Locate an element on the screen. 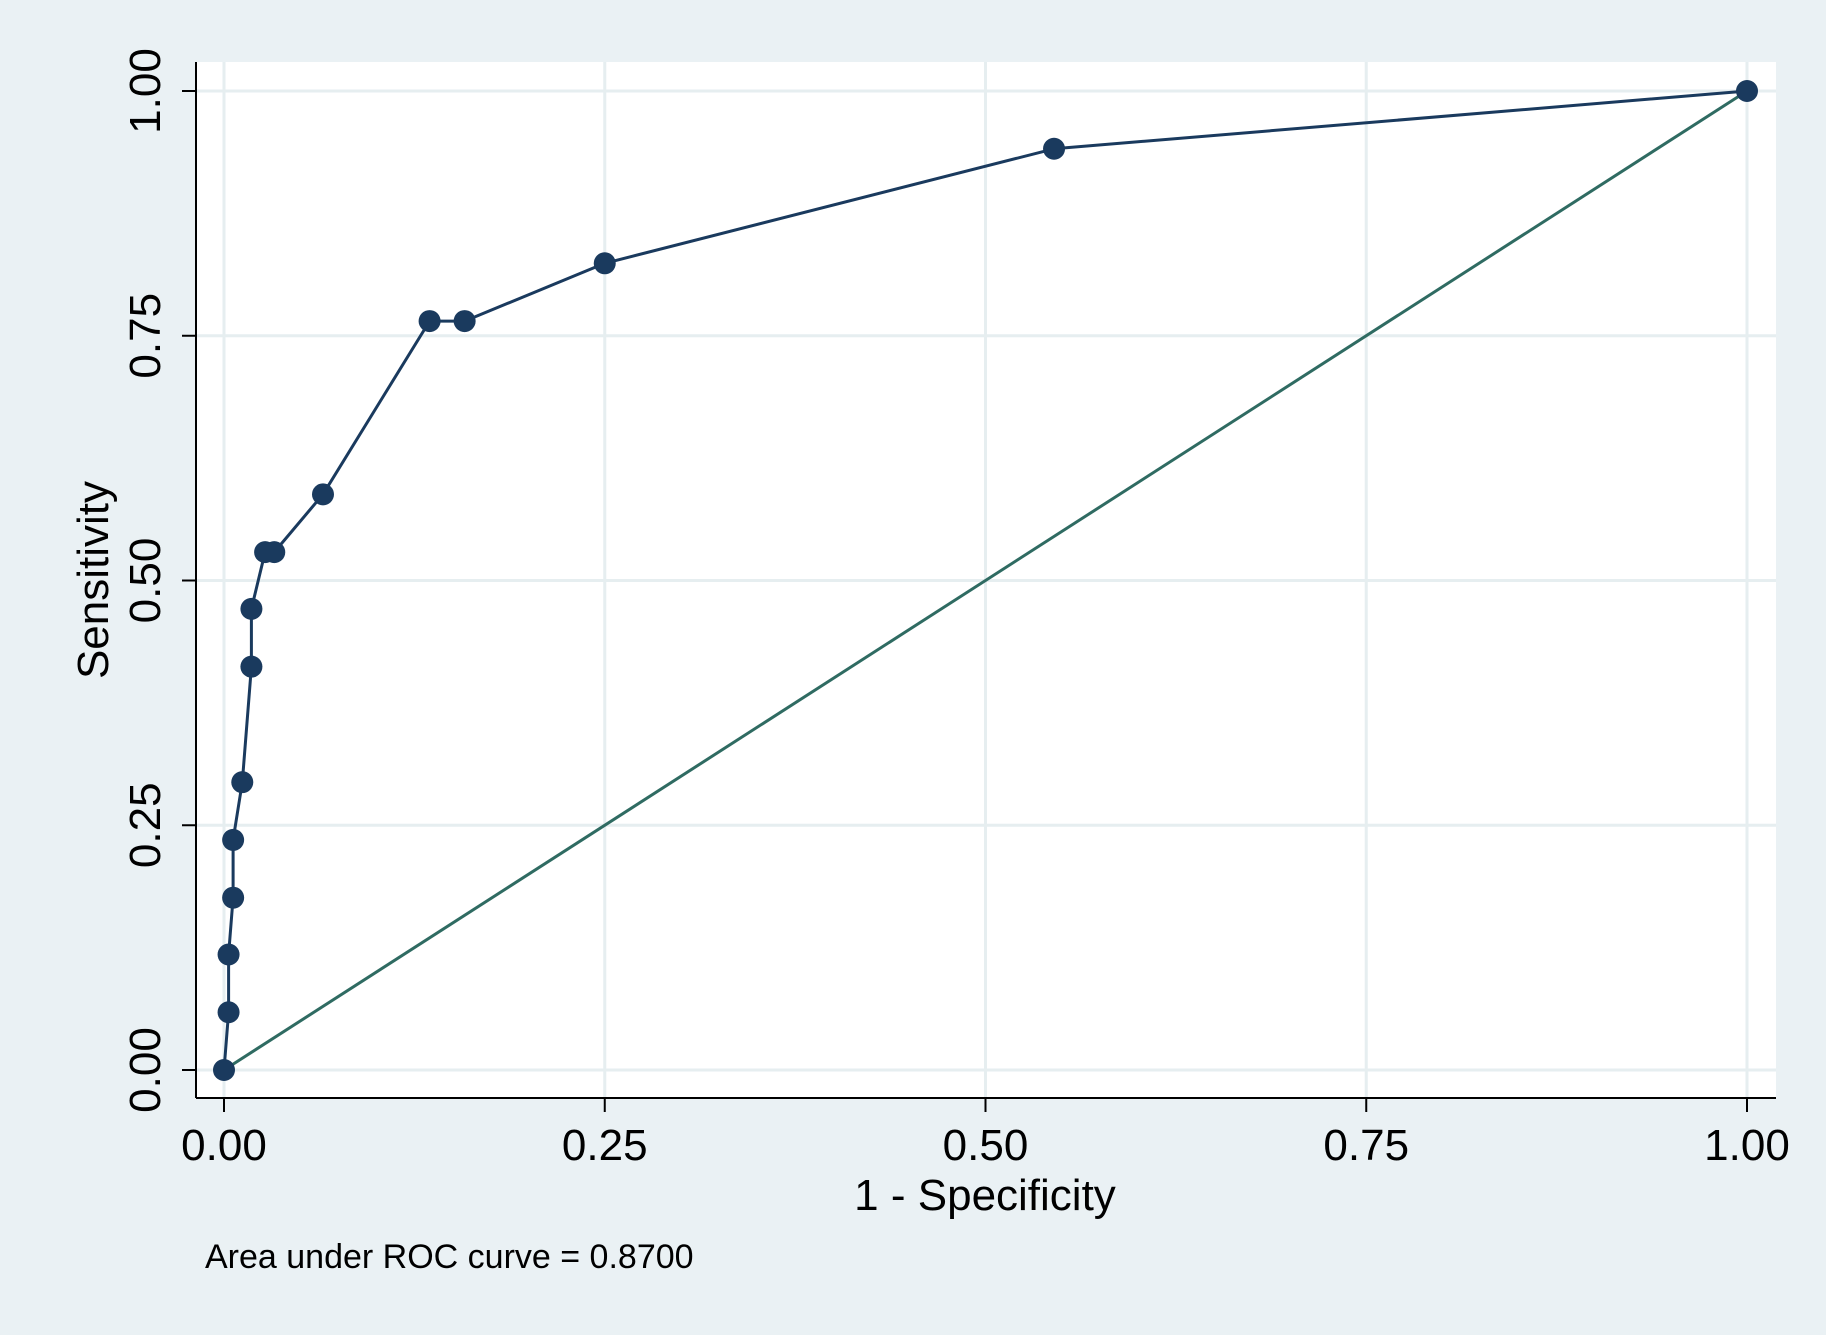  y-tick-label: 0.50 is located at coordinates (145, 581).